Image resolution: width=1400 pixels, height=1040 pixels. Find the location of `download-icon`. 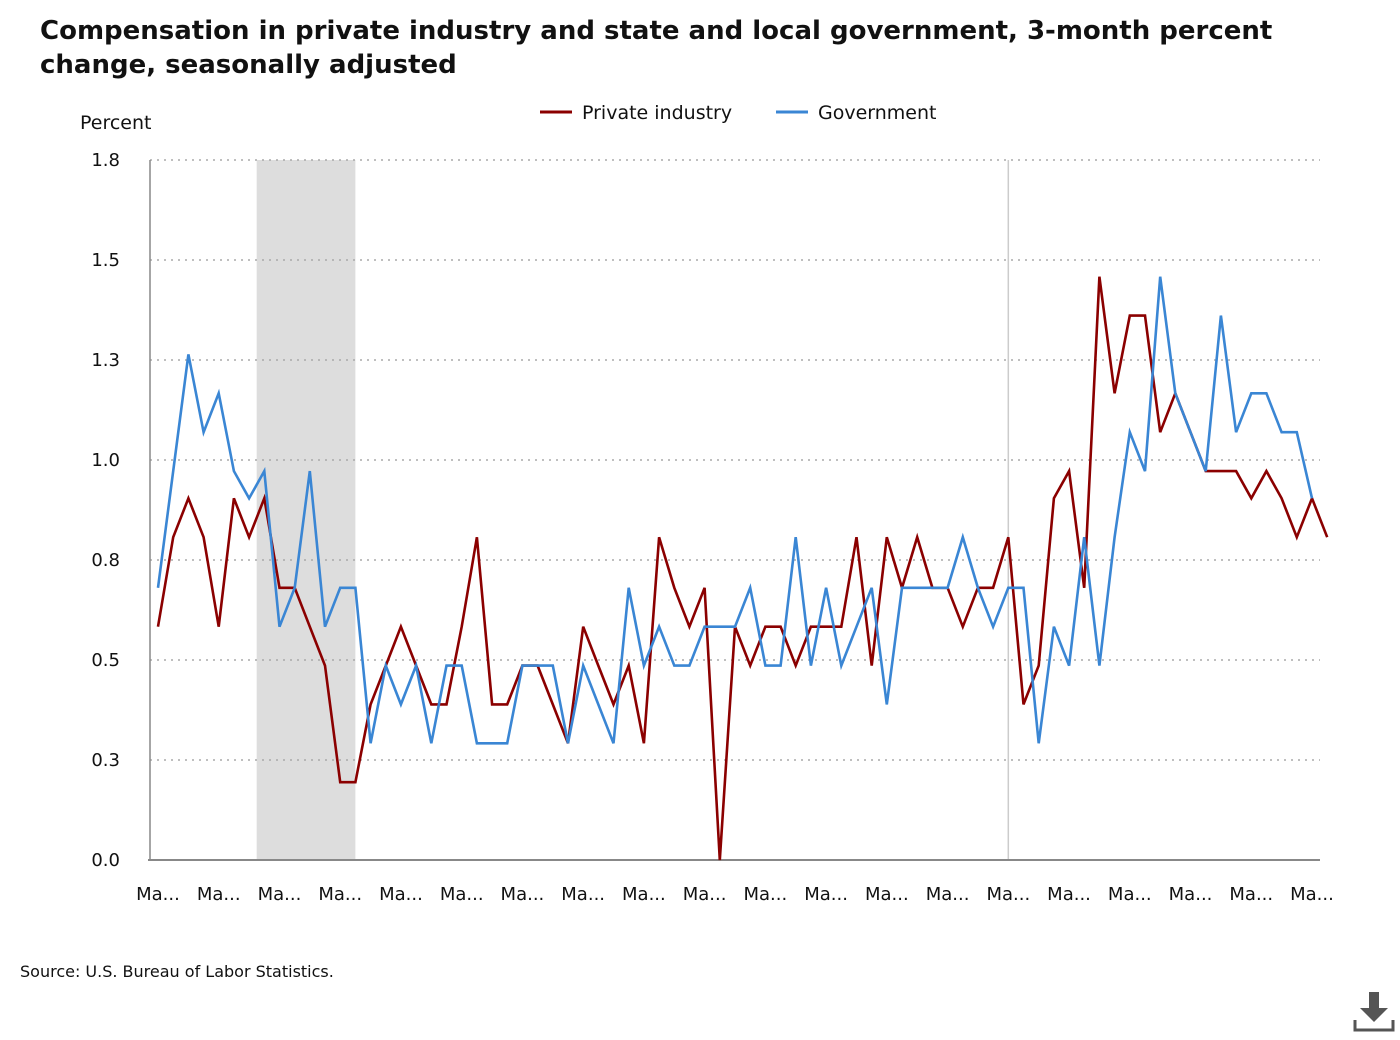

download-icon is located at coordinates (1374, 1012).